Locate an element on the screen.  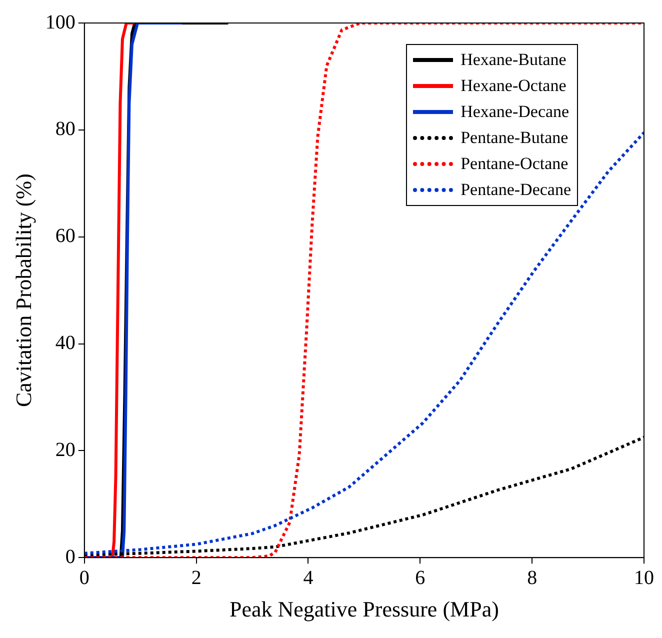
x-tick-label: 2 is located at coordinates (196, 577).